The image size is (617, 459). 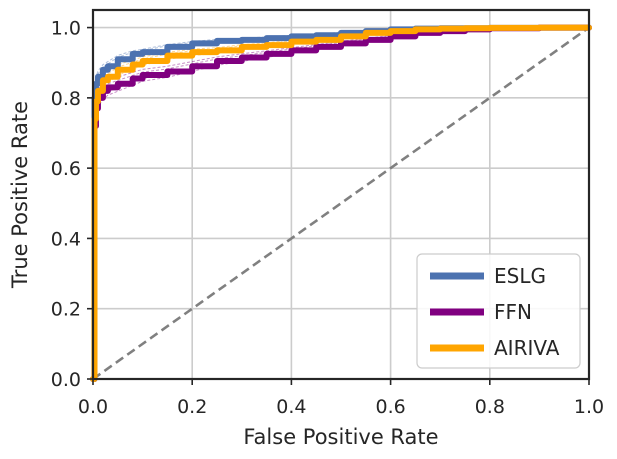 What do you see at coordinates (72, 204) in the screenshot?
I see `y-axis-ticks: 0.0 0.2 0.4 0.6 0.8 1.0` at bounding box center [72, 204].